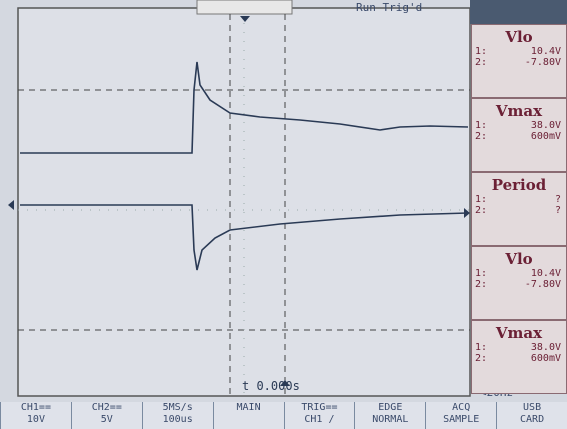 Image resolution: width=567 pixels, height=429 pixels. What do you see at coordinates (177, 407) in the screenshot?
I see `button-label: 5MS/s` at bounding box center [177, 407].